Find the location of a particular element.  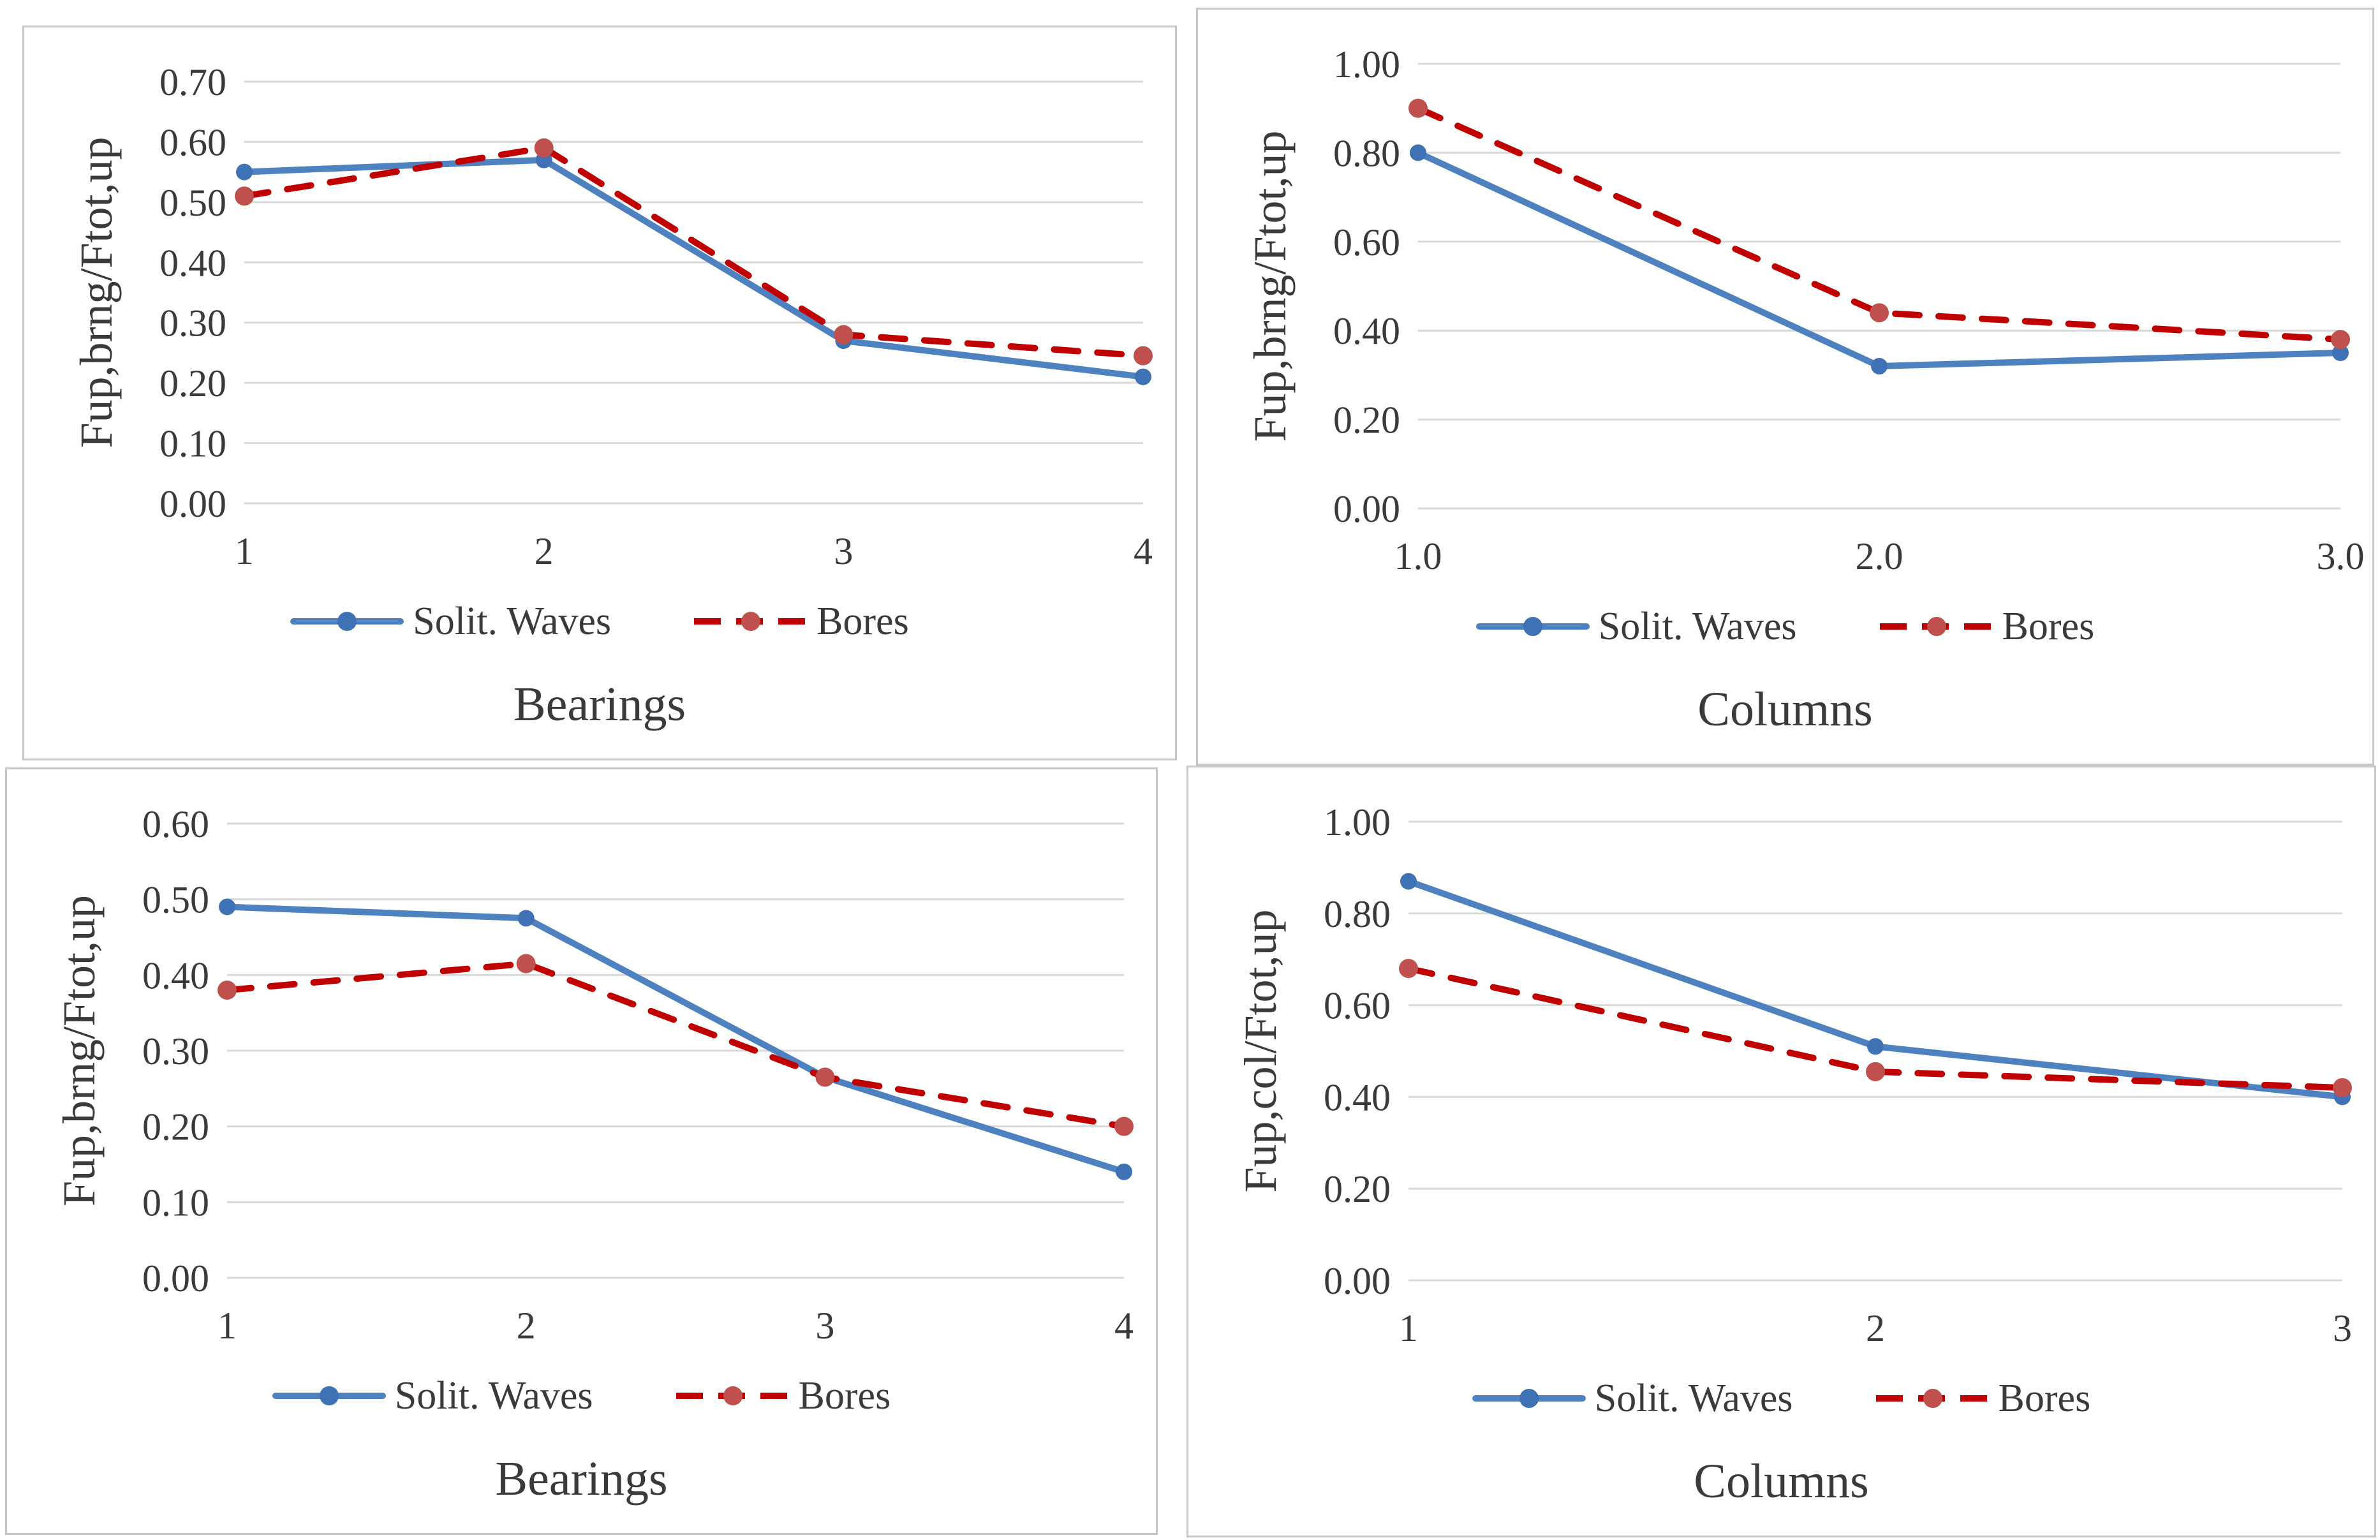

x-tick-label: 2.0 is located at coordinates (1879, 556).